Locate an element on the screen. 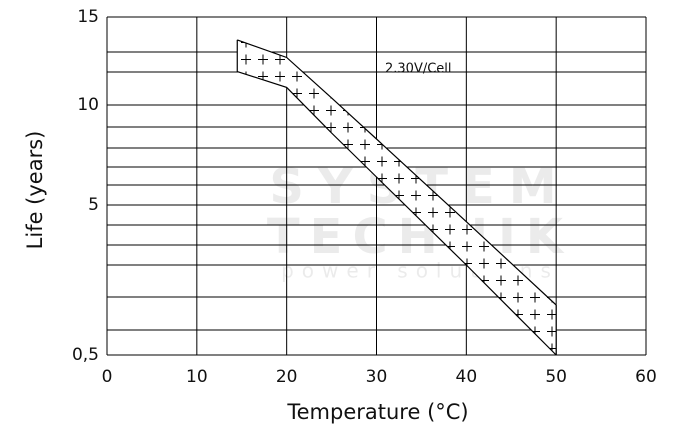 This screenshot has height=435, width=677. x-tick-label: 40 is located at coordinates (467, 377).